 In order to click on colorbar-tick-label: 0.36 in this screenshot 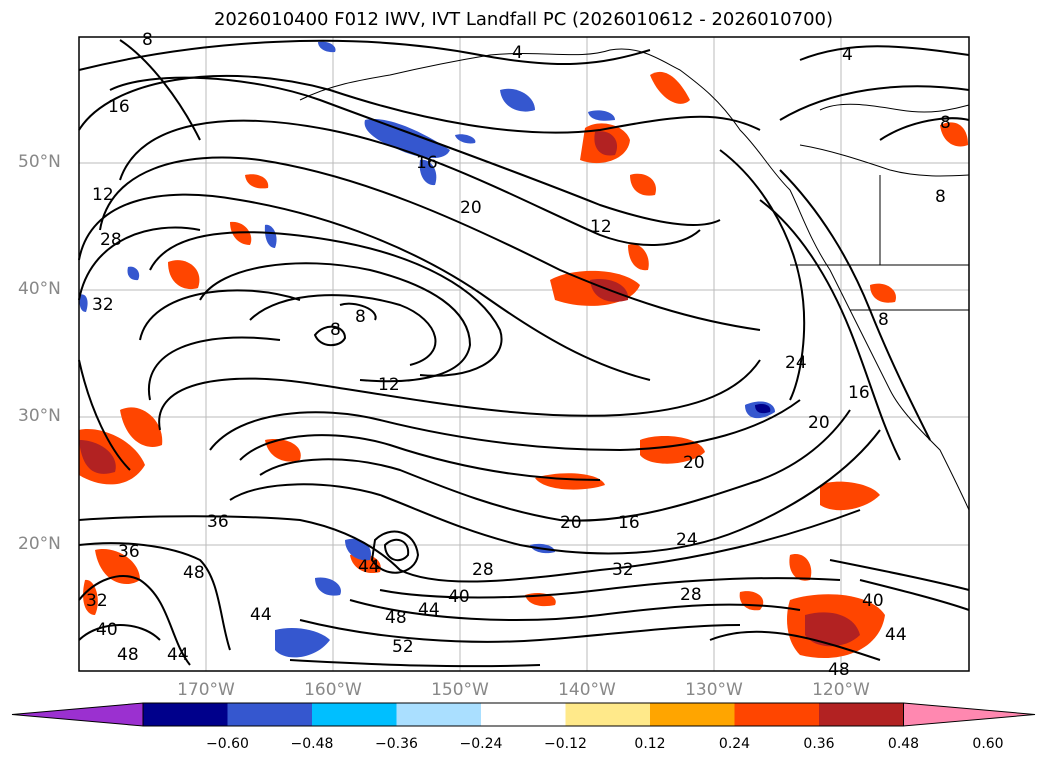, I will do `click(819, 744)`.